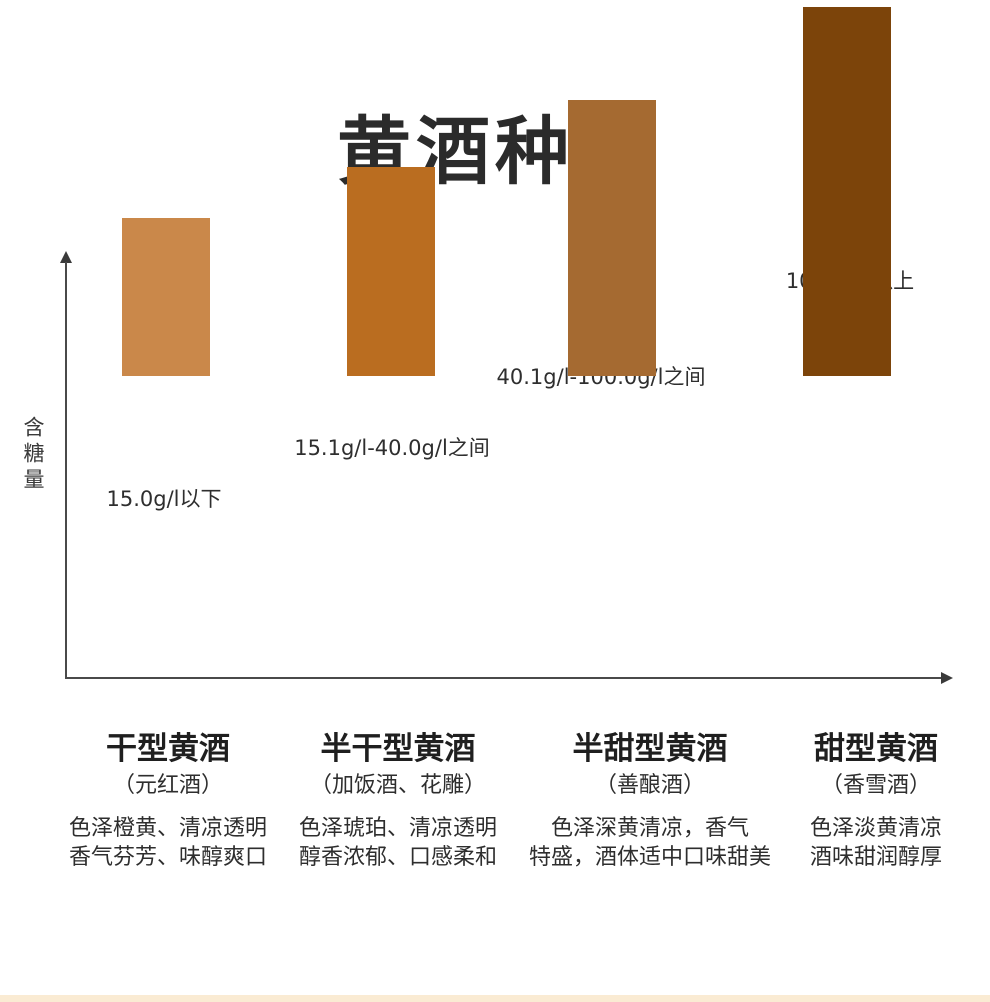  What do you see at coordinates (649, 786) in the screenshot?
I see `category-alias: （善酿酒）` at bounding box center [649, 786].